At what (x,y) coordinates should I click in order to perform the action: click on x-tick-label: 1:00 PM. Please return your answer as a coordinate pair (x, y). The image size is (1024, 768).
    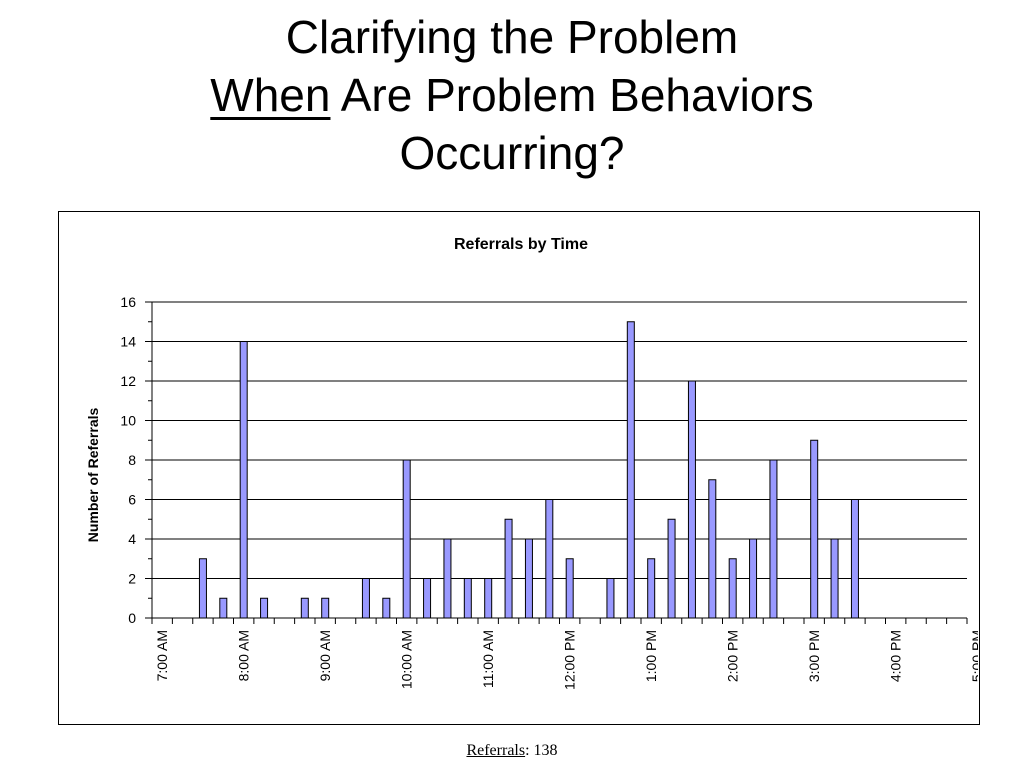
    Looking at the image, I should click on (651, 656).